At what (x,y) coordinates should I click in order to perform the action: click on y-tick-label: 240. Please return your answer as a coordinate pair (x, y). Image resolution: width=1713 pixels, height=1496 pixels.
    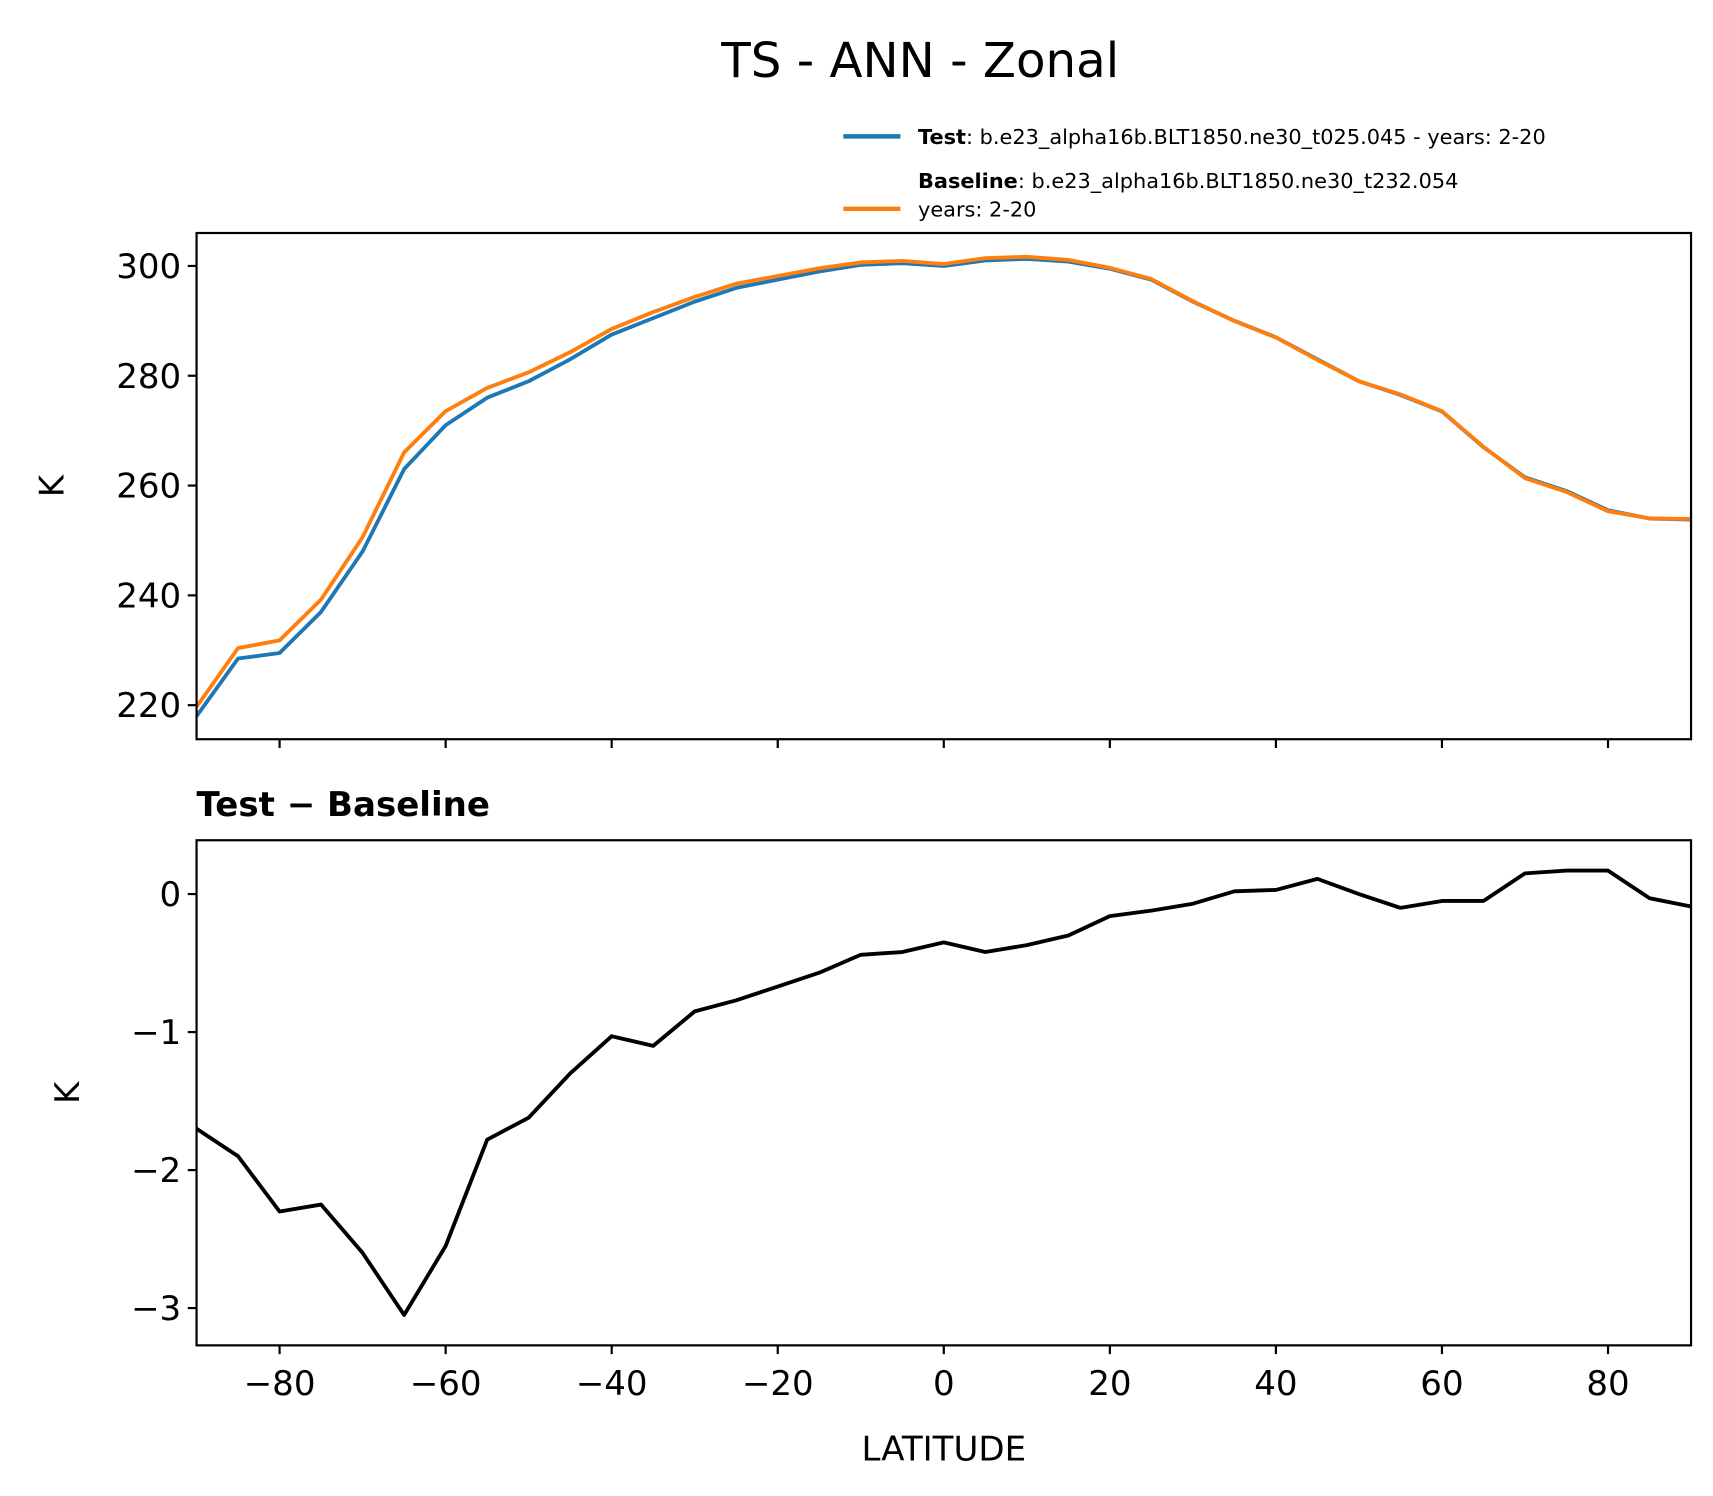
    Looking at the image, I should click on (148, 596).